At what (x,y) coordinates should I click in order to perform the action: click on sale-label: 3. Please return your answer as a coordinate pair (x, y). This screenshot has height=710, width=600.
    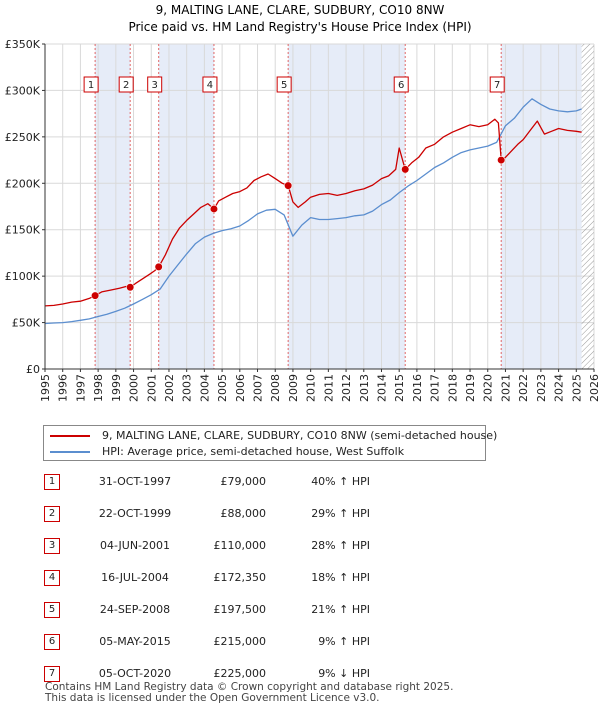
    Looking at the image, I should click on (155, 85).